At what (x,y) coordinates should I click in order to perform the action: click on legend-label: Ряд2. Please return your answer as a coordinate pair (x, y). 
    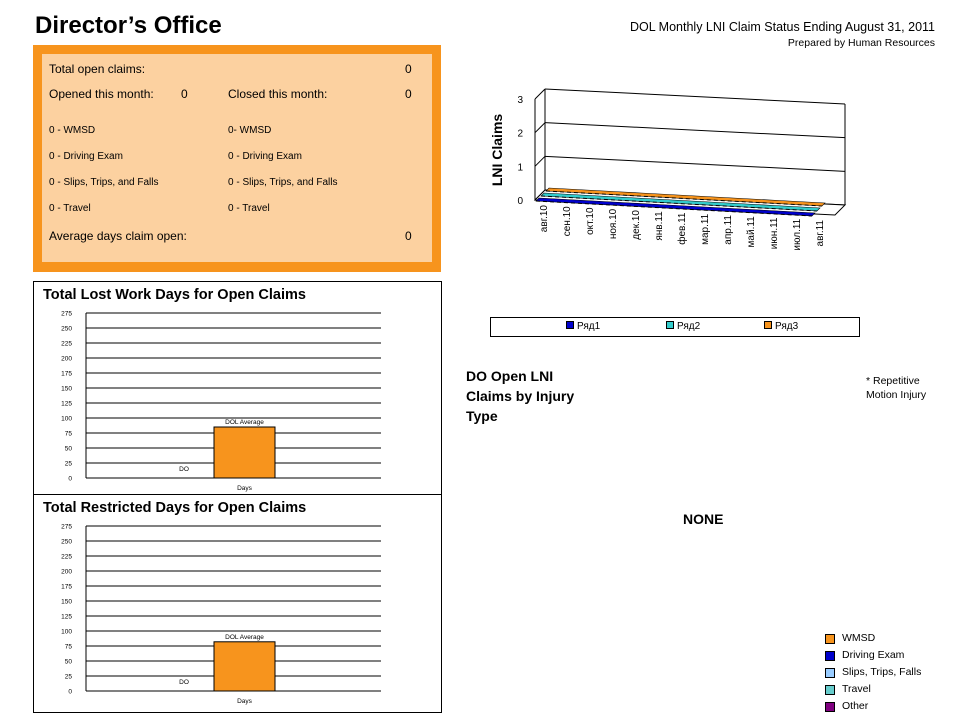
    Looking at the image, I should click on (689, 326).